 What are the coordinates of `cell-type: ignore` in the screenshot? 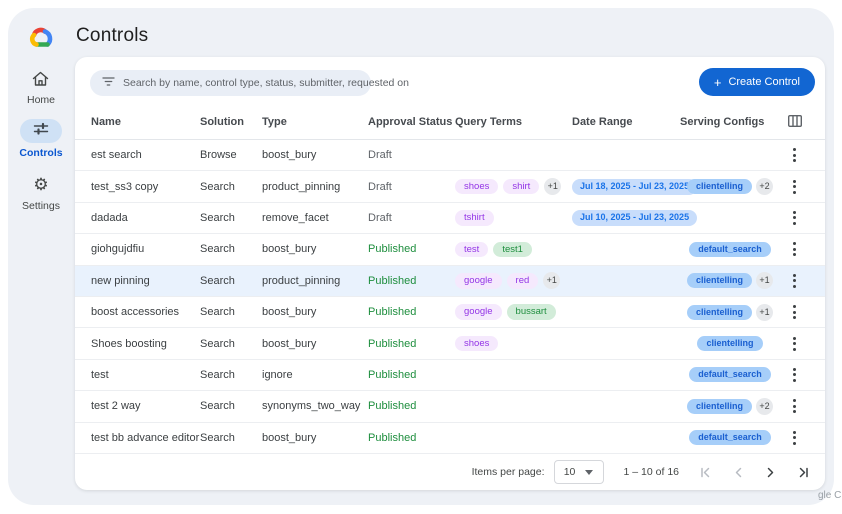 It's located at (277, 374).